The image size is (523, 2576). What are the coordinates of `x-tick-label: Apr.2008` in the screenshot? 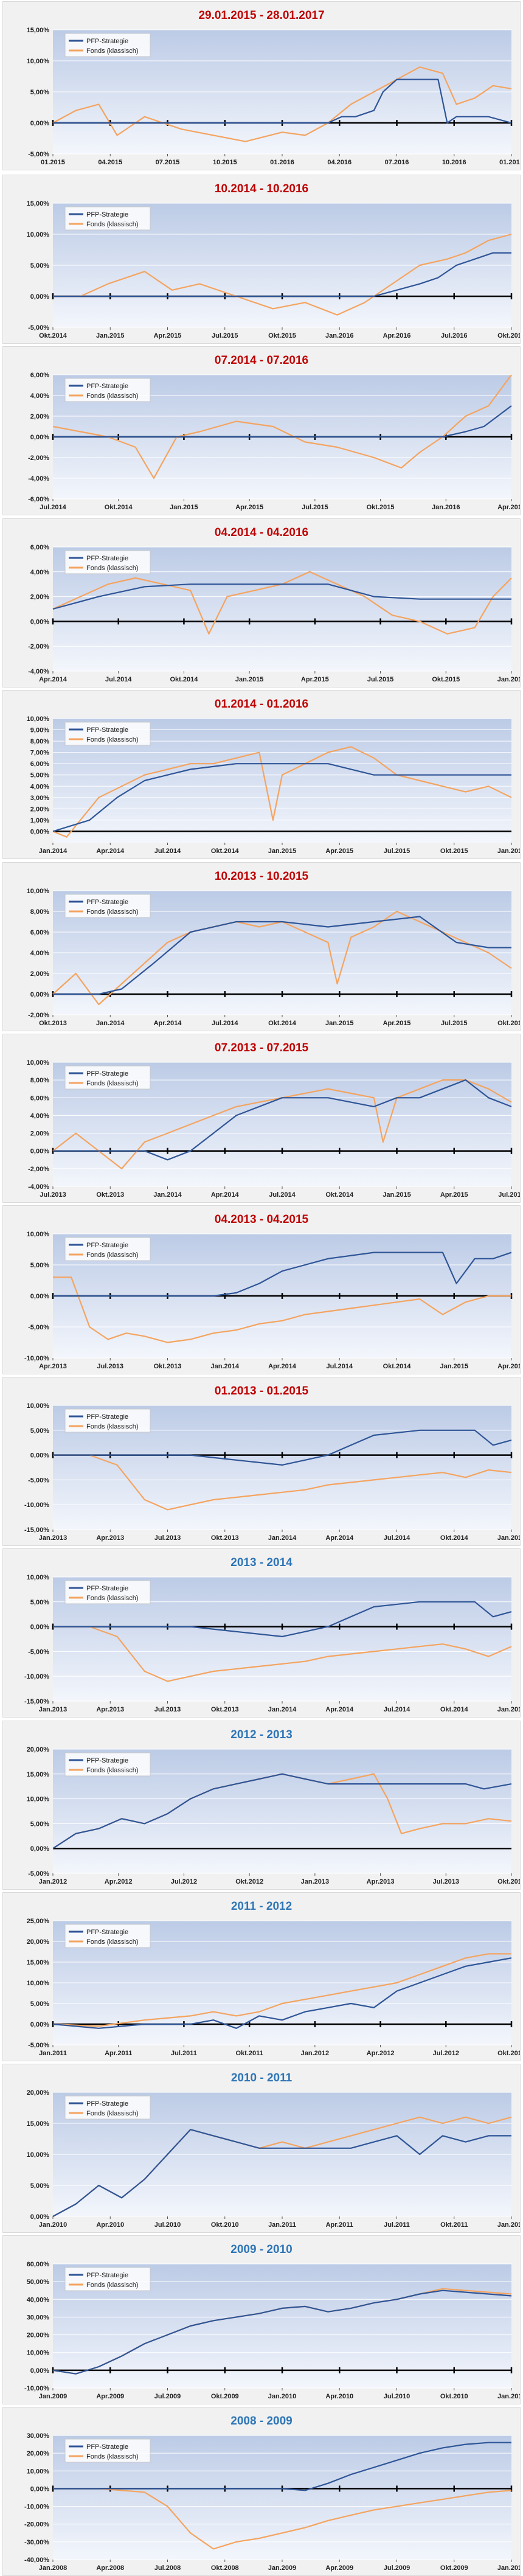 It's located at (110, 2568).